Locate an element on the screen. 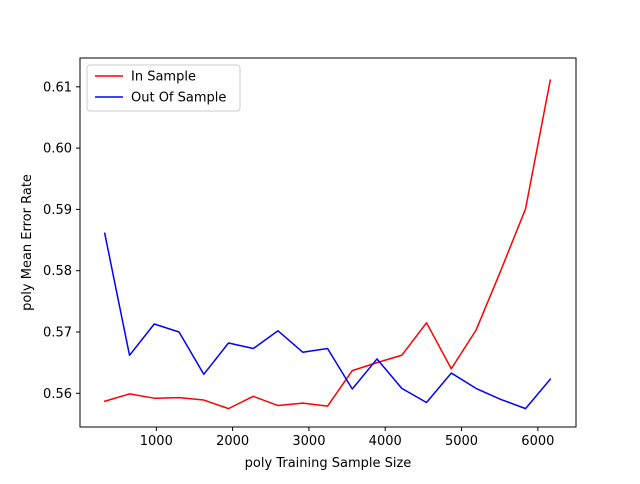 The height and width of the screenshot is (484, 640). y-axis-ticks: 0.56 0.57 0.58 0.59 0.60 0.61 is located at coordinates (61, 241).